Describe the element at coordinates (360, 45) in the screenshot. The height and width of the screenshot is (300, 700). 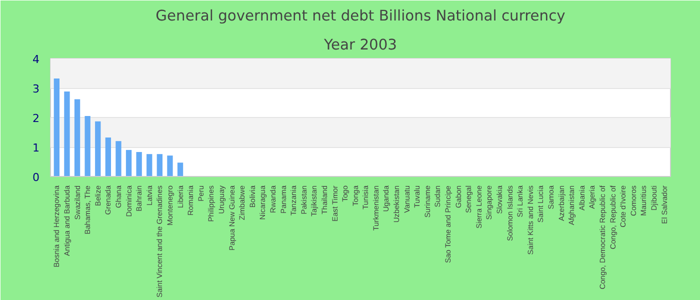
I see `chart-subtitle: Year 2003` at that location.